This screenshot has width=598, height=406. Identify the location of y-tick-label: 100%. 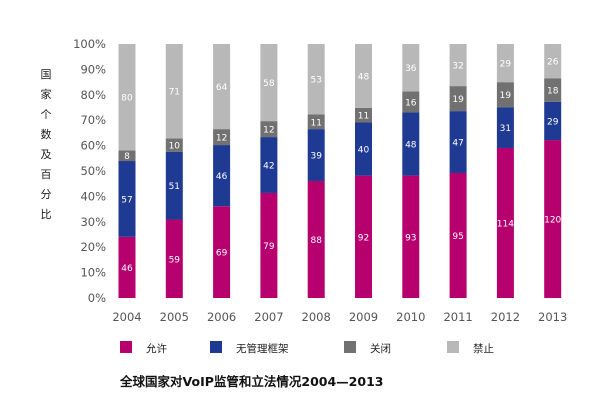
(89, 44).